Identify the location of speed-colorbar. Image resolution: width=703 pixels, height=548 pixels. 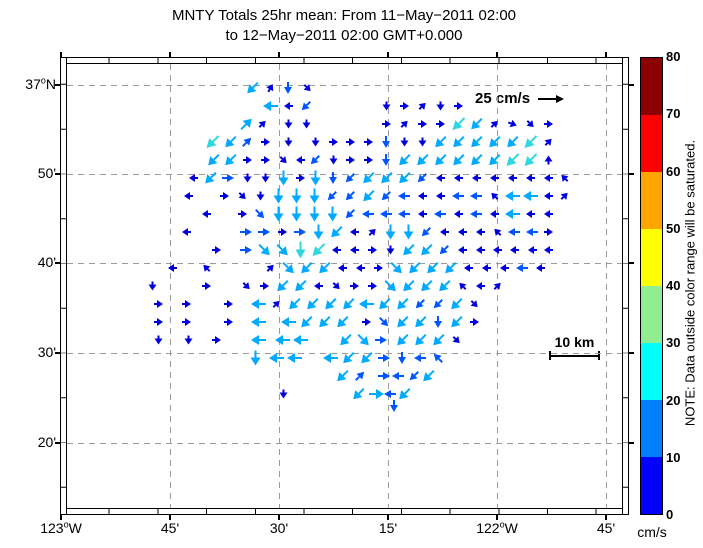
(651, 286).